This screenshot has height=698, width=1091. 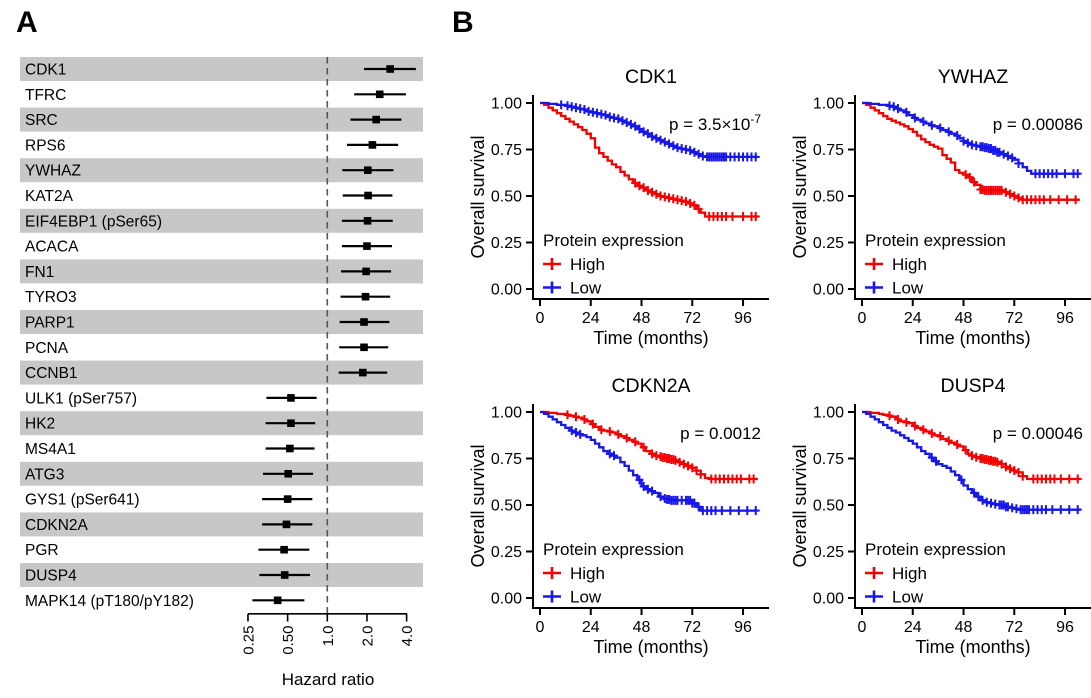 What do you see at coordinates (51, 297) in the screenshot?
I see `forest-row-label: TYRO3` at bounding box center [51, 297].